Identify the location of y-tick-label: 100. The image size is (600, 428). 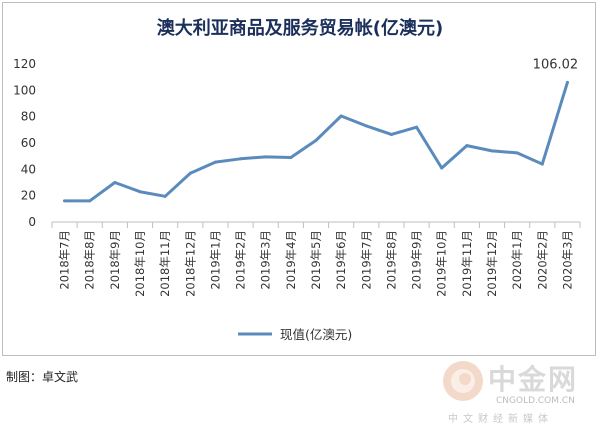
(24, 90).